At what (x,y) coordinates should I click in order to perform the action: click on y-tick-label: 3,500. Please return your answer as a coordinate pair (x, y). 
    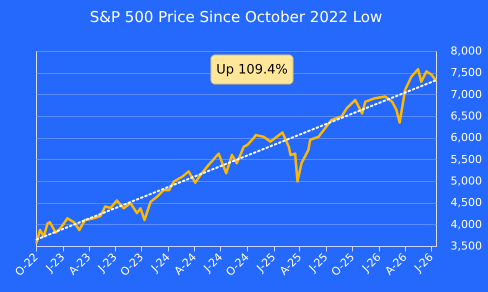
    Looking at the image, I should click on (466, 246).